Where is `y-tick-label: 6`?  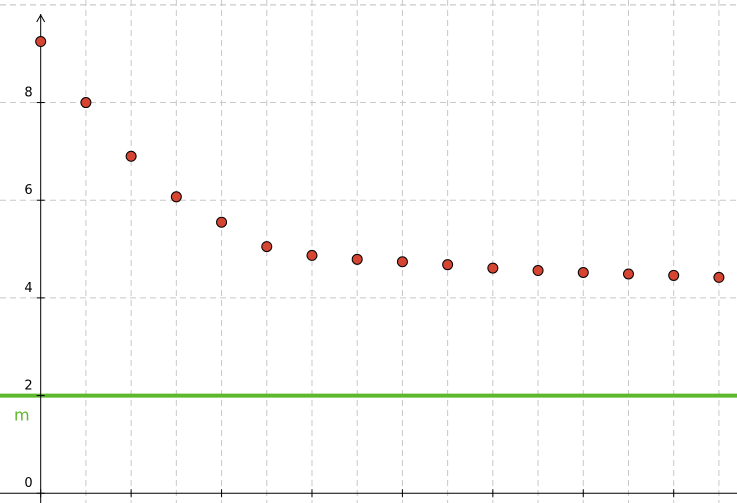 y-tick-label: 6 is located at coordinates (28, 190).